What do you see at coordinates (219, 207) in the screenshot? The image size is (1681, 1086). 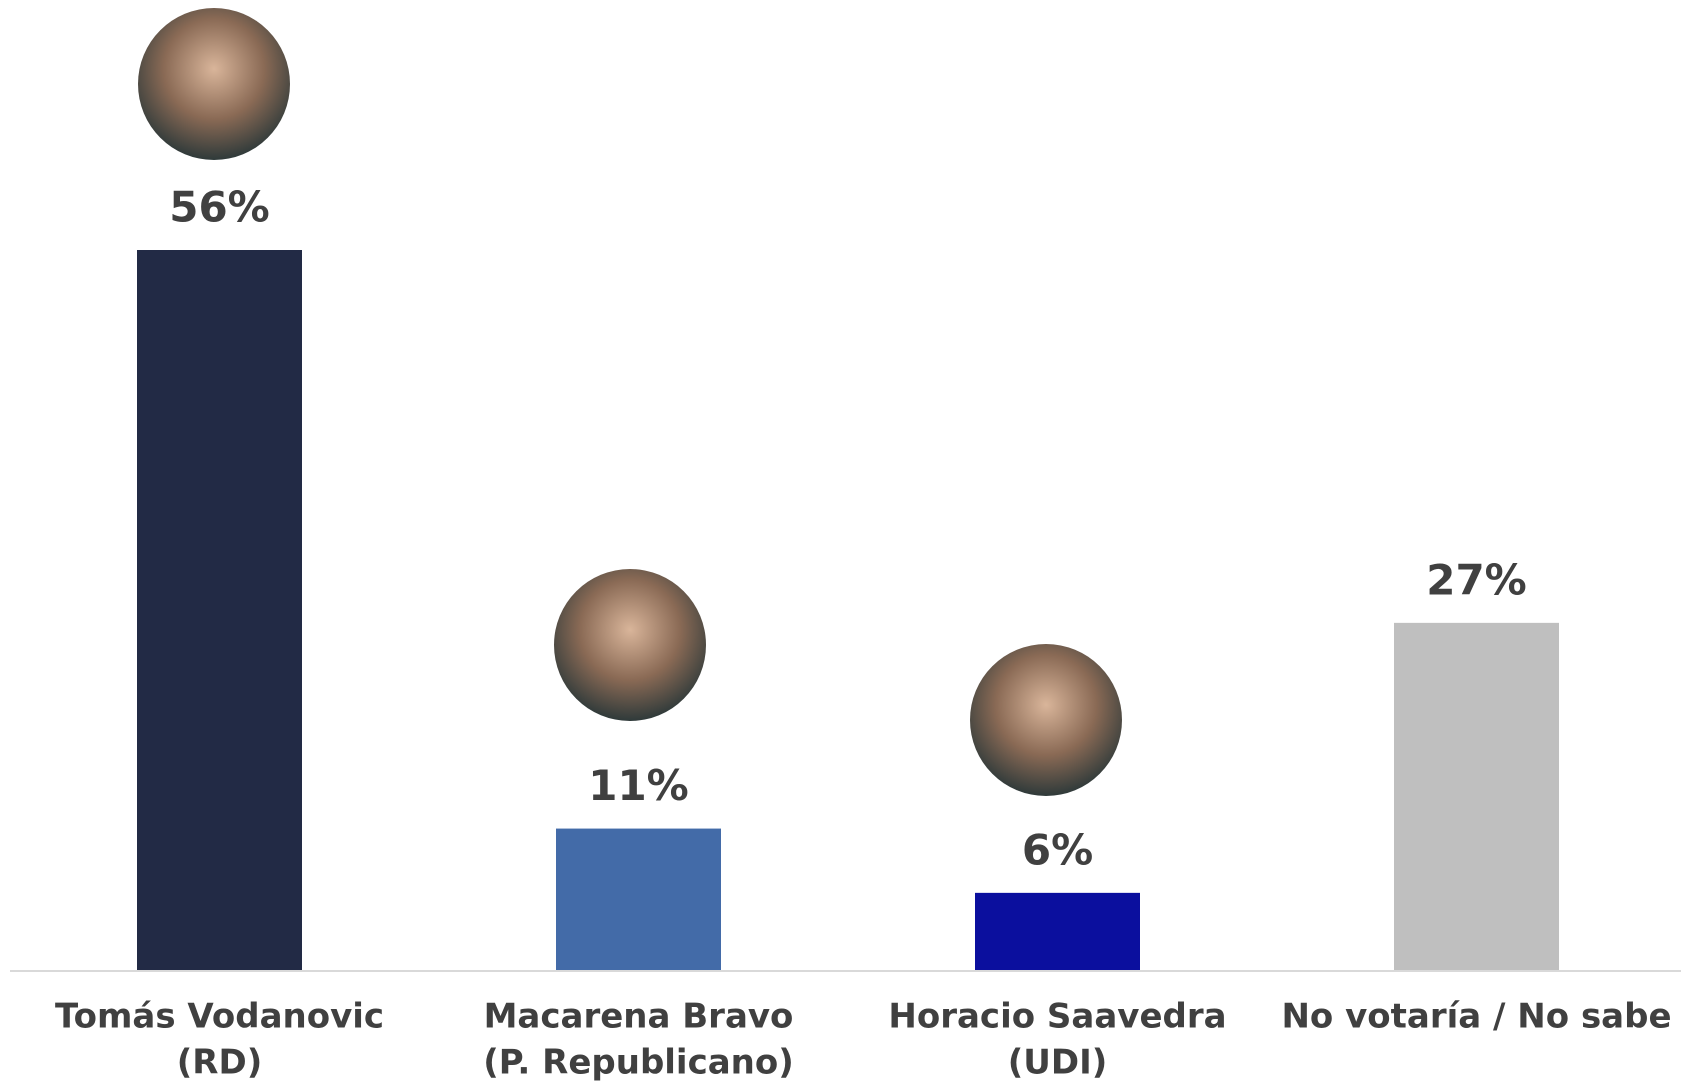 I see `value-label: 56%` at bounding box center [219, 207].